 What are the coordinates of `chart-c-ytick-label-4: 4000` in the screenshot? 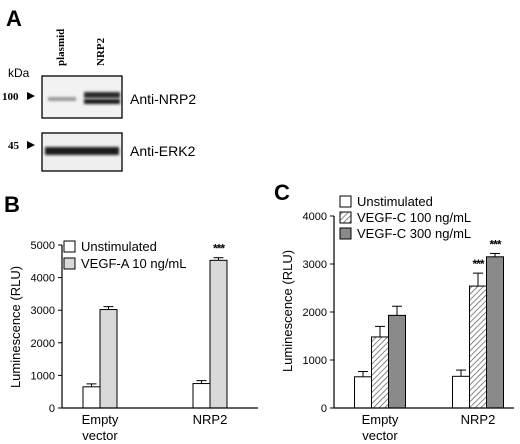 It's located at (315, 217).